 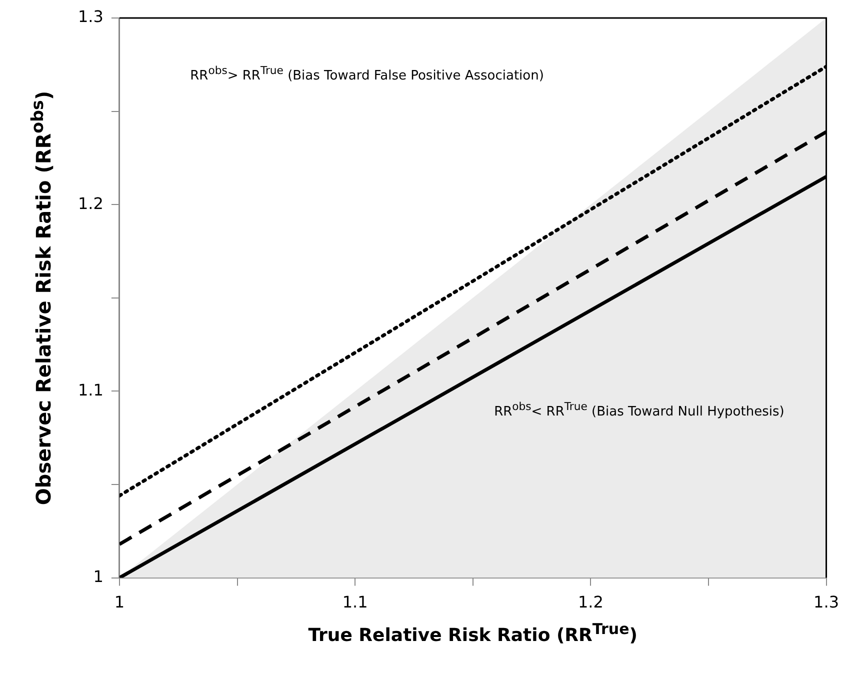 What do you see at coordinates (472, 633) in the screenshot?
I see `x-axis-title: True Relative Risk Ratio (RR$^{True}$)` at bounding box center [472, 633].